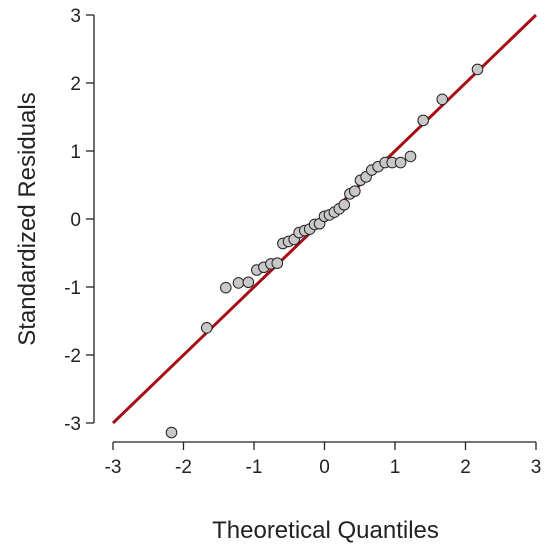 The height and width of the screenshot is (550, 550). Describe the element at coordinates (183, 467) in the screenshot. I see `x-tick-label: -2` at that location.